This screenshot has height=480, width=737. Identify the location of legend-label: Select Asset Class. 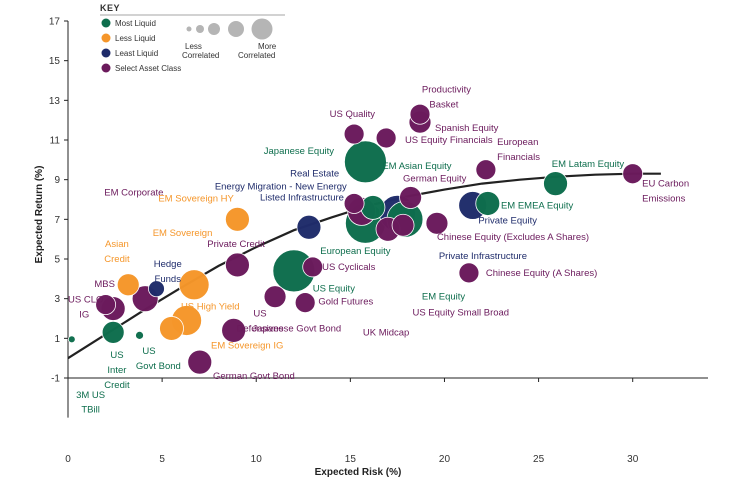
(148, 68).